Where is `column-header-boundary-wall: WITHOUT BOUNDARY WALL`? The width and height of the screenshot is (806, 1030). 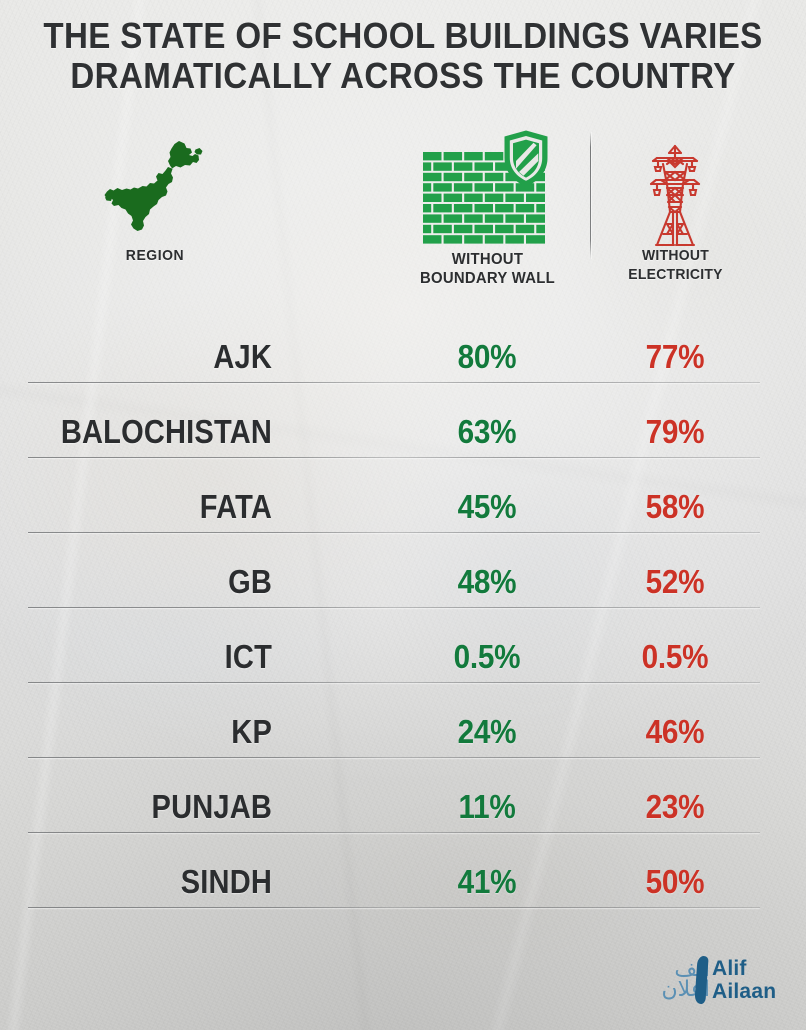 column-header-boundary-wall: WITHOUT BOUNDARY WALL is located at coordinates (487, 208).